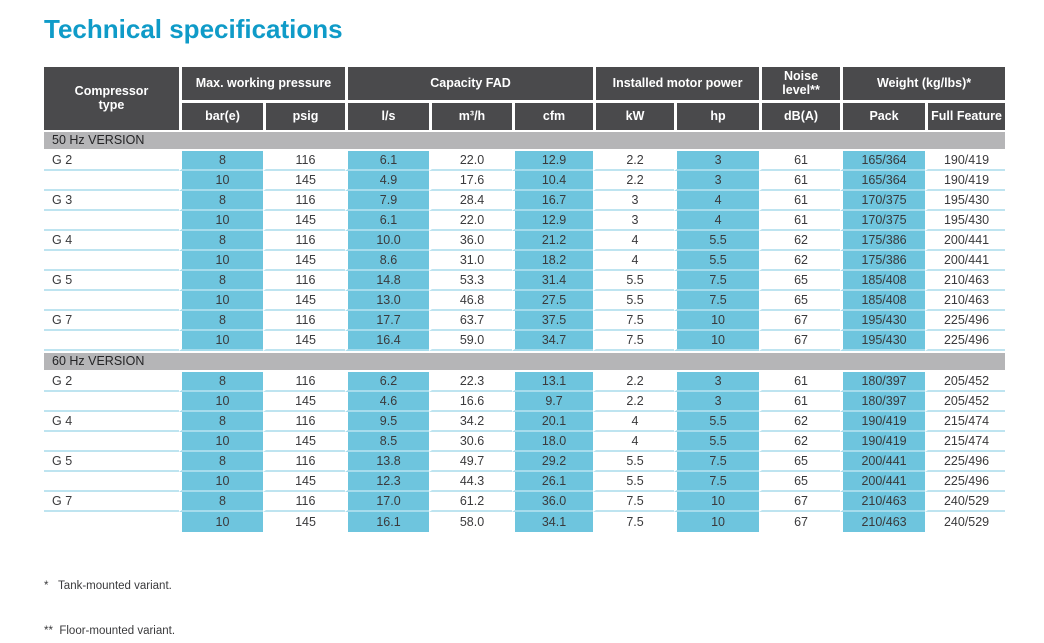 The width and height of the screenshot is (1044, 643). I want to click on column-header-kw: kW, so click(634, 116).